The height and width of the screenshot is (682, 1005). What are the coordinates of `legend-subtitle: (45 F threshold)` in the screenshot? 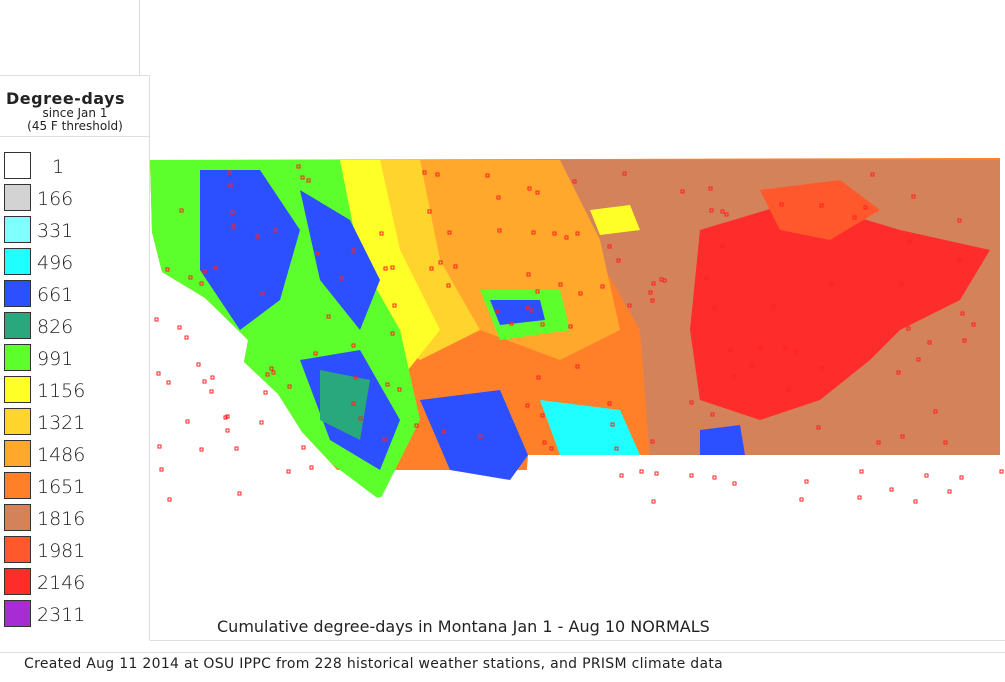 It's located at (75, 126).